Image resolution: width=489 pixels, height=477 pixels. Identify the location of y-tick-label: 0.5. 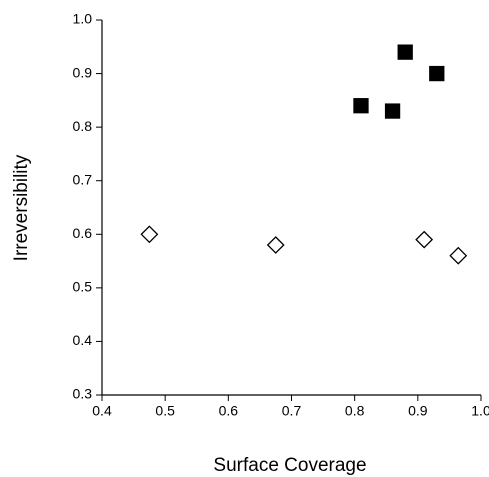
(83, 287).